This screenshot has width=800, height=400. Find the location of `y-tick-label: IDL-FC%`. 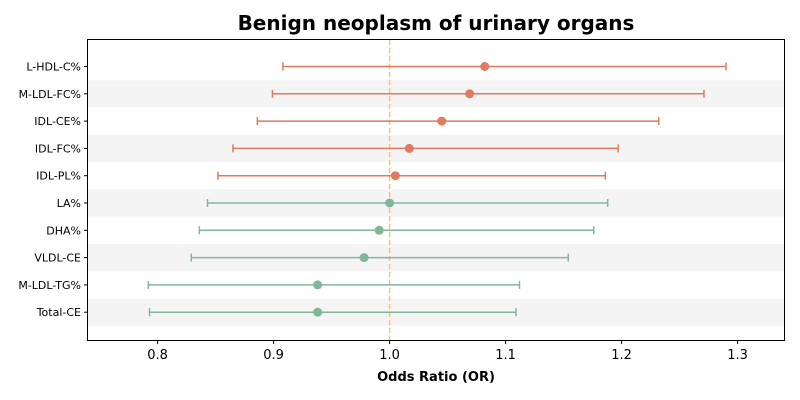

y-tick-label: IDL-FC% is located at coordinates (58, 148).